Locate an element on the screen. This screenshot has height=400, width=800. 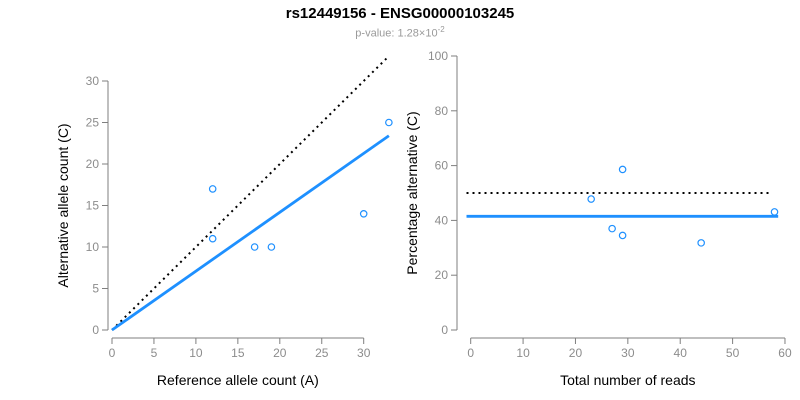
y-tick-label: 5 is located at coordinates (95, 289).